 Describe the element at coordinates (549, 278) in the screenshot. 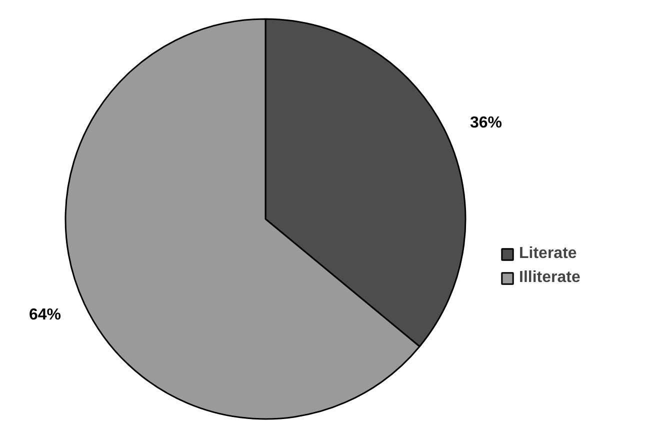

I see `legend-label: Illiterate` at that location.